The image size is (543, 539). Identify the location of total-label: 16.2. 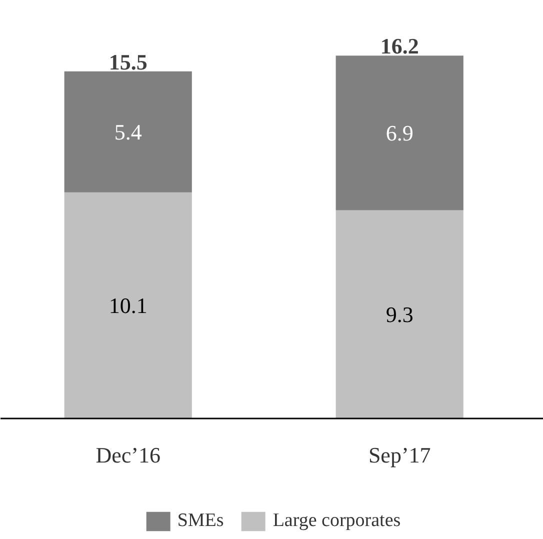
(399, 46).